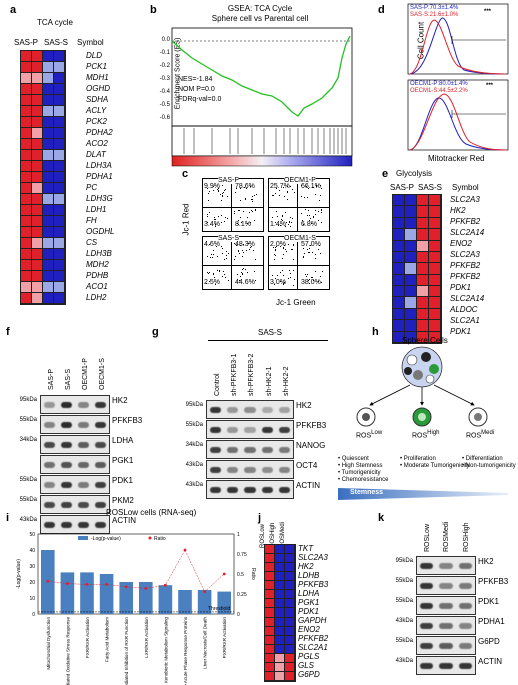 The height and width of the screenshot is (685, 518). Describe the element at coordinates (212, 244) in the screenshot. I see `flow-ul: 4.6%` at that location.